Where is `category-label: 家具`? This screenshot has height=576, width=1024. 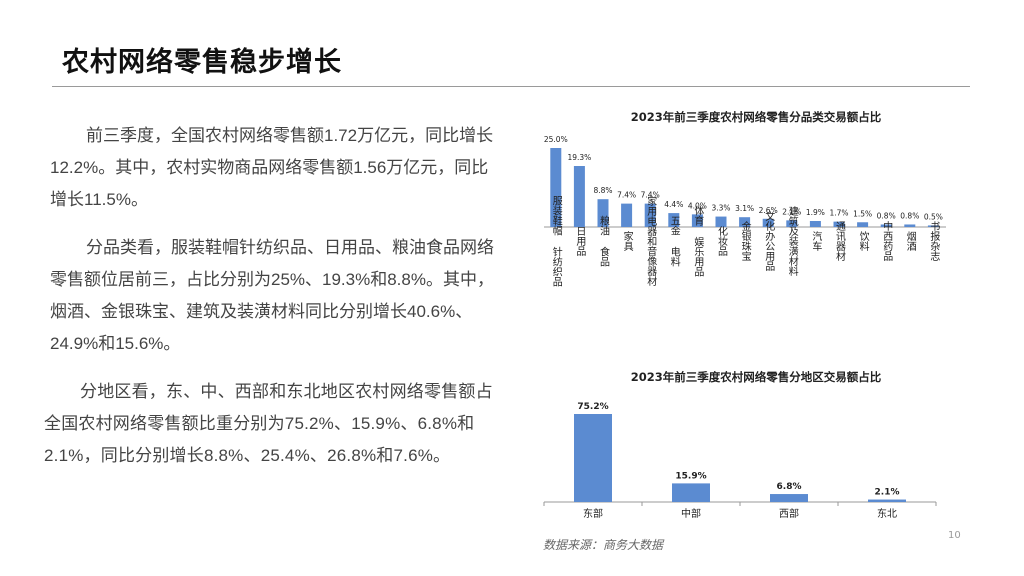 category-label: 家具 is located at coordinates (627, 241).